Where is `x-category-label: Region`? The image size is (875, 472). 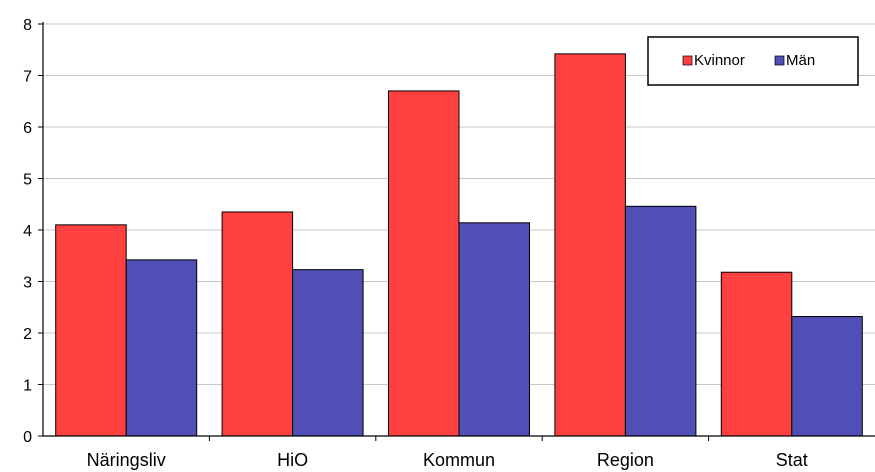 x-category-label: Region is located at coordinates (625, 460).